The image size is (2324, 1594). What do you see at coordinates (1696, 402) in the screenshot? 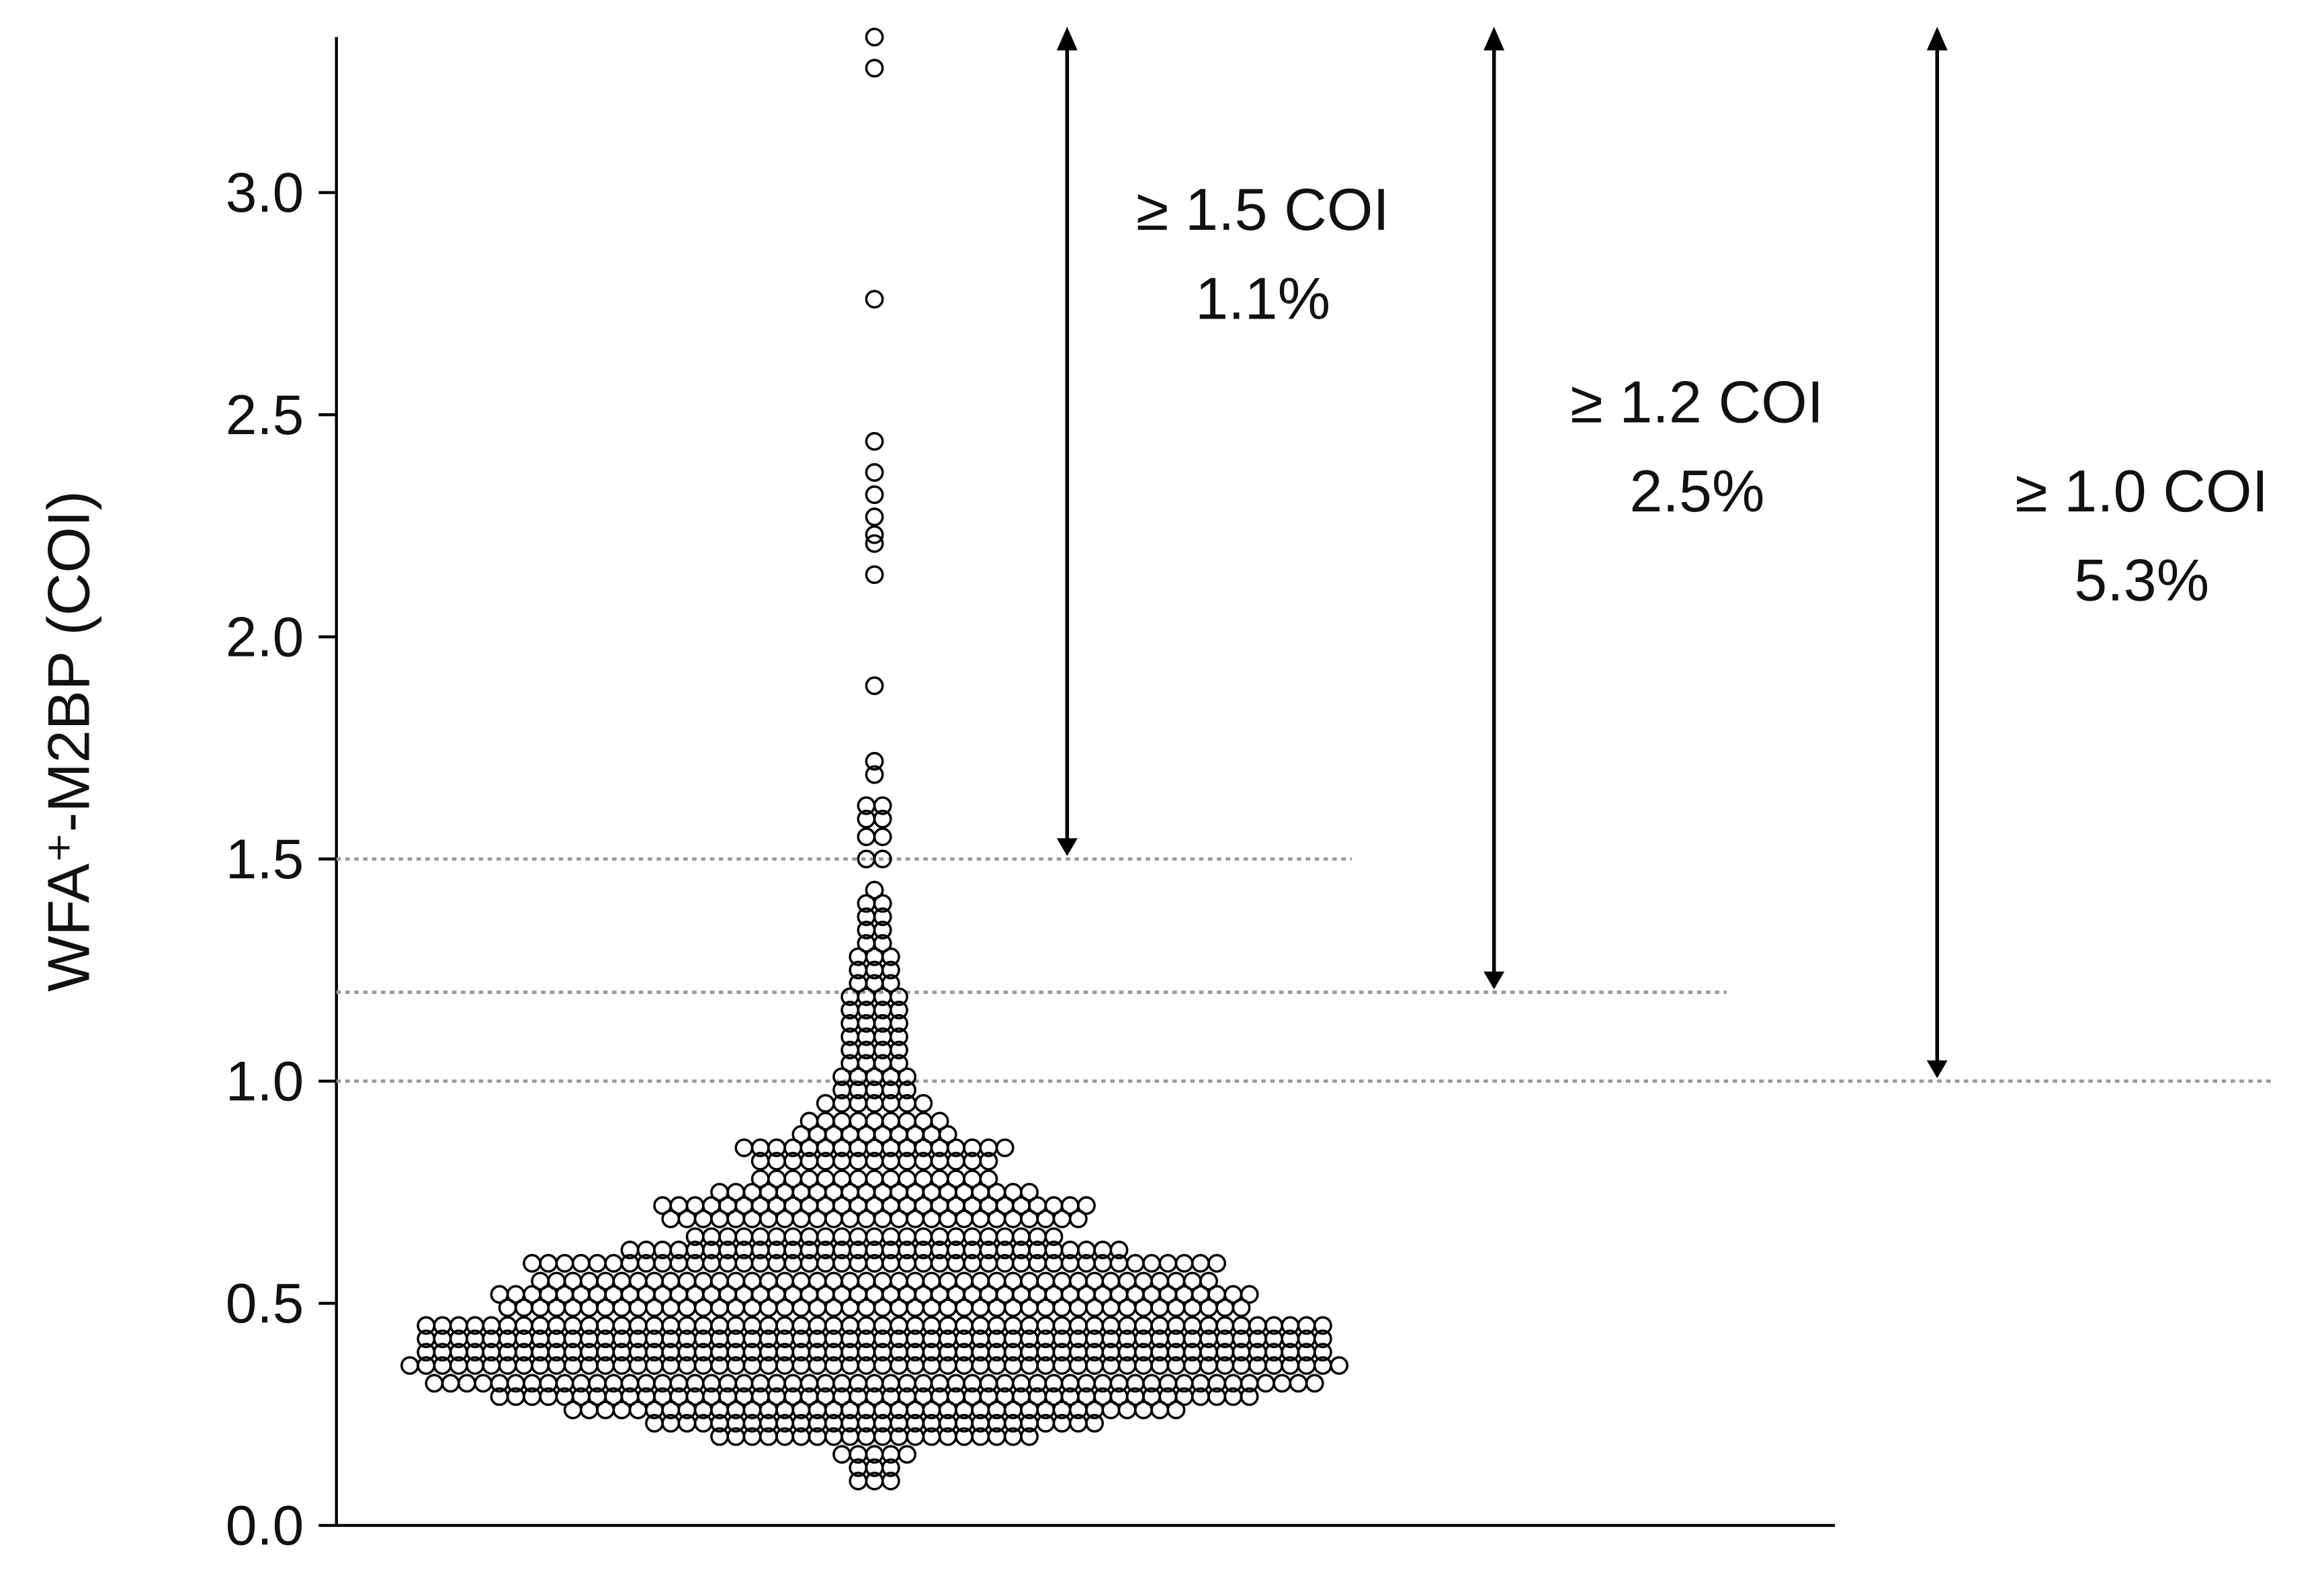
I see `threshold-label: ≥ 1.2 COI` at bounding box center [1696, 402].